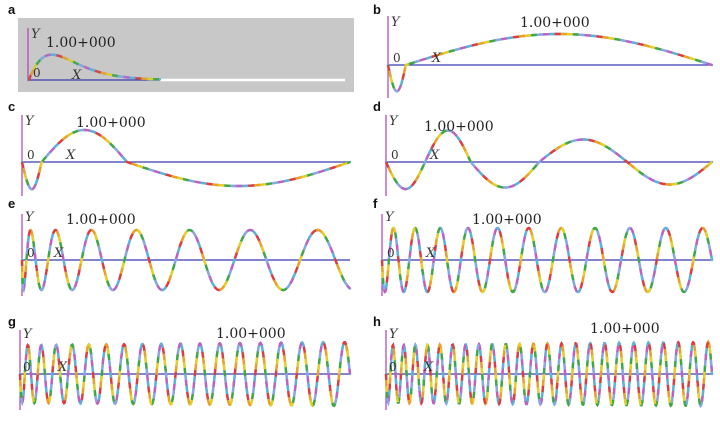 The image size is (720, 429). I want to click on panel-h-origin-label: 0, so click(393, 367).